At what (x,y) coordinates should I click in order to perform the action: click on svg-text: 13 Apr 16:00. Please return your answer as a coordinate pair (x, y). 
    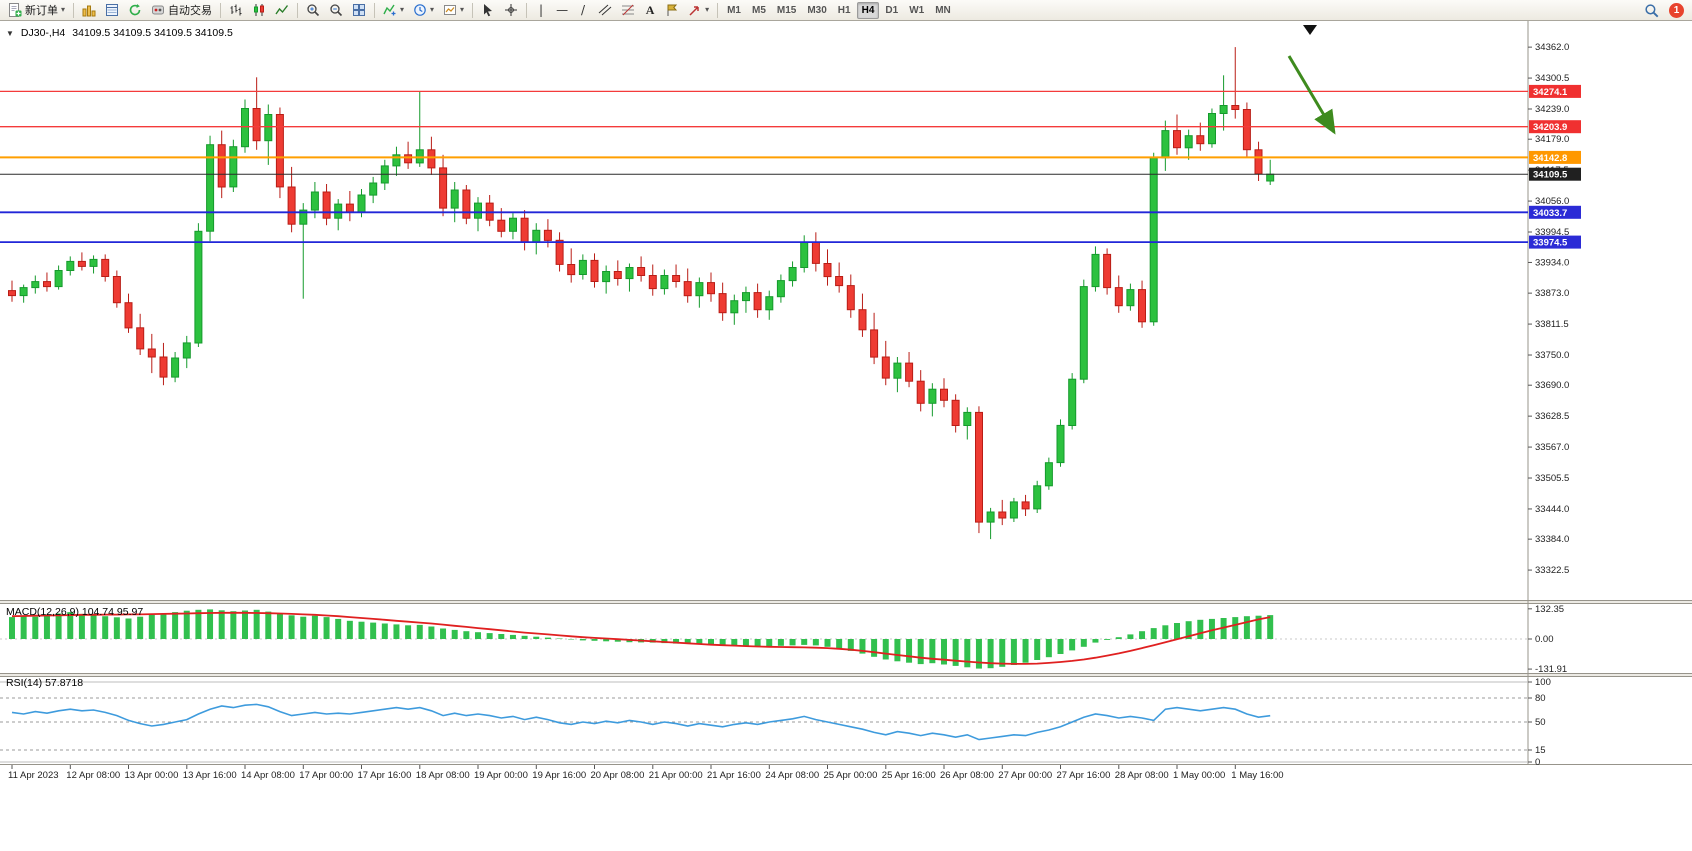
    Looking at the image, I should click on (210, 775).